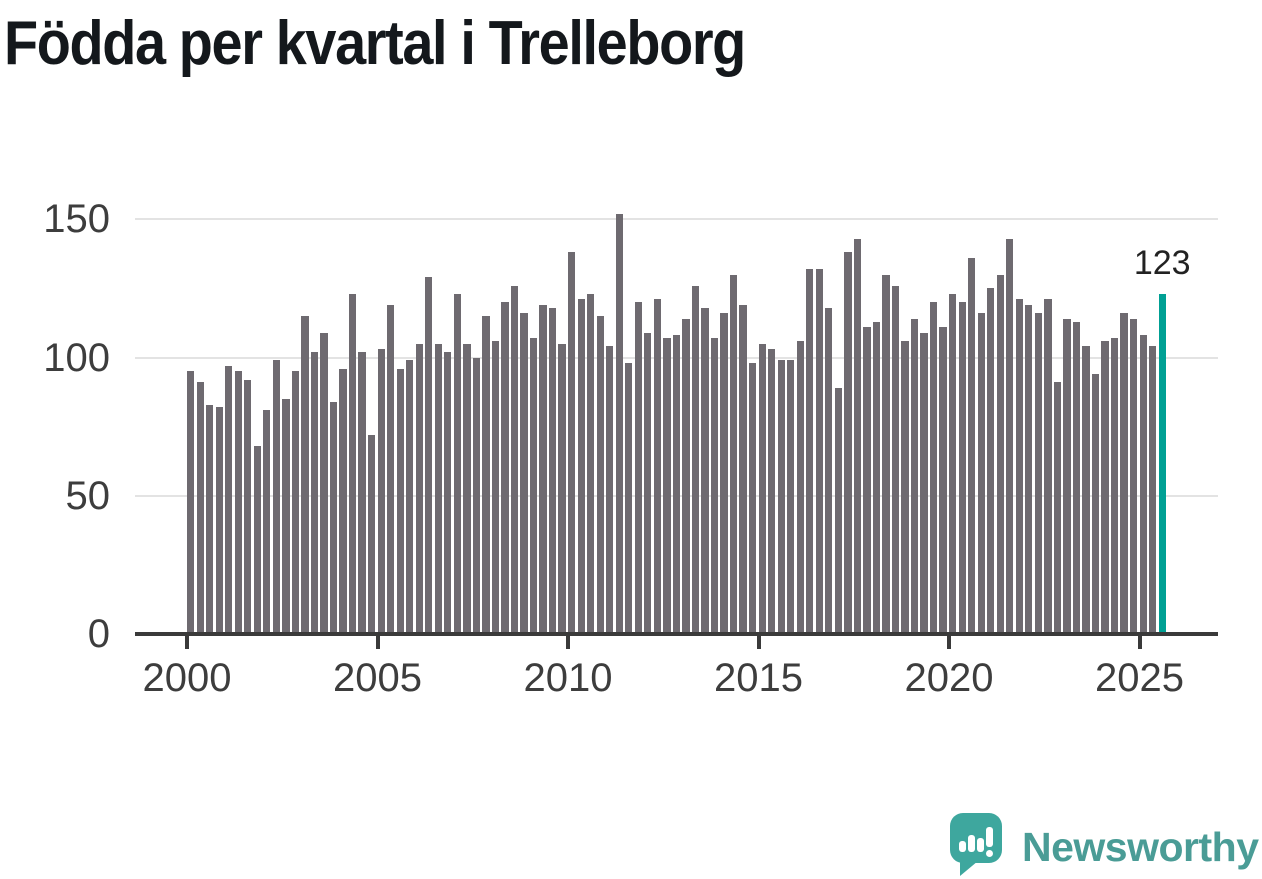 The width and height of the screenshot is (1262, 879). What do you see at coordinates (562, 488) in the screenshot?
I see `bar-2009-q4` at bounding box center [562, 488].